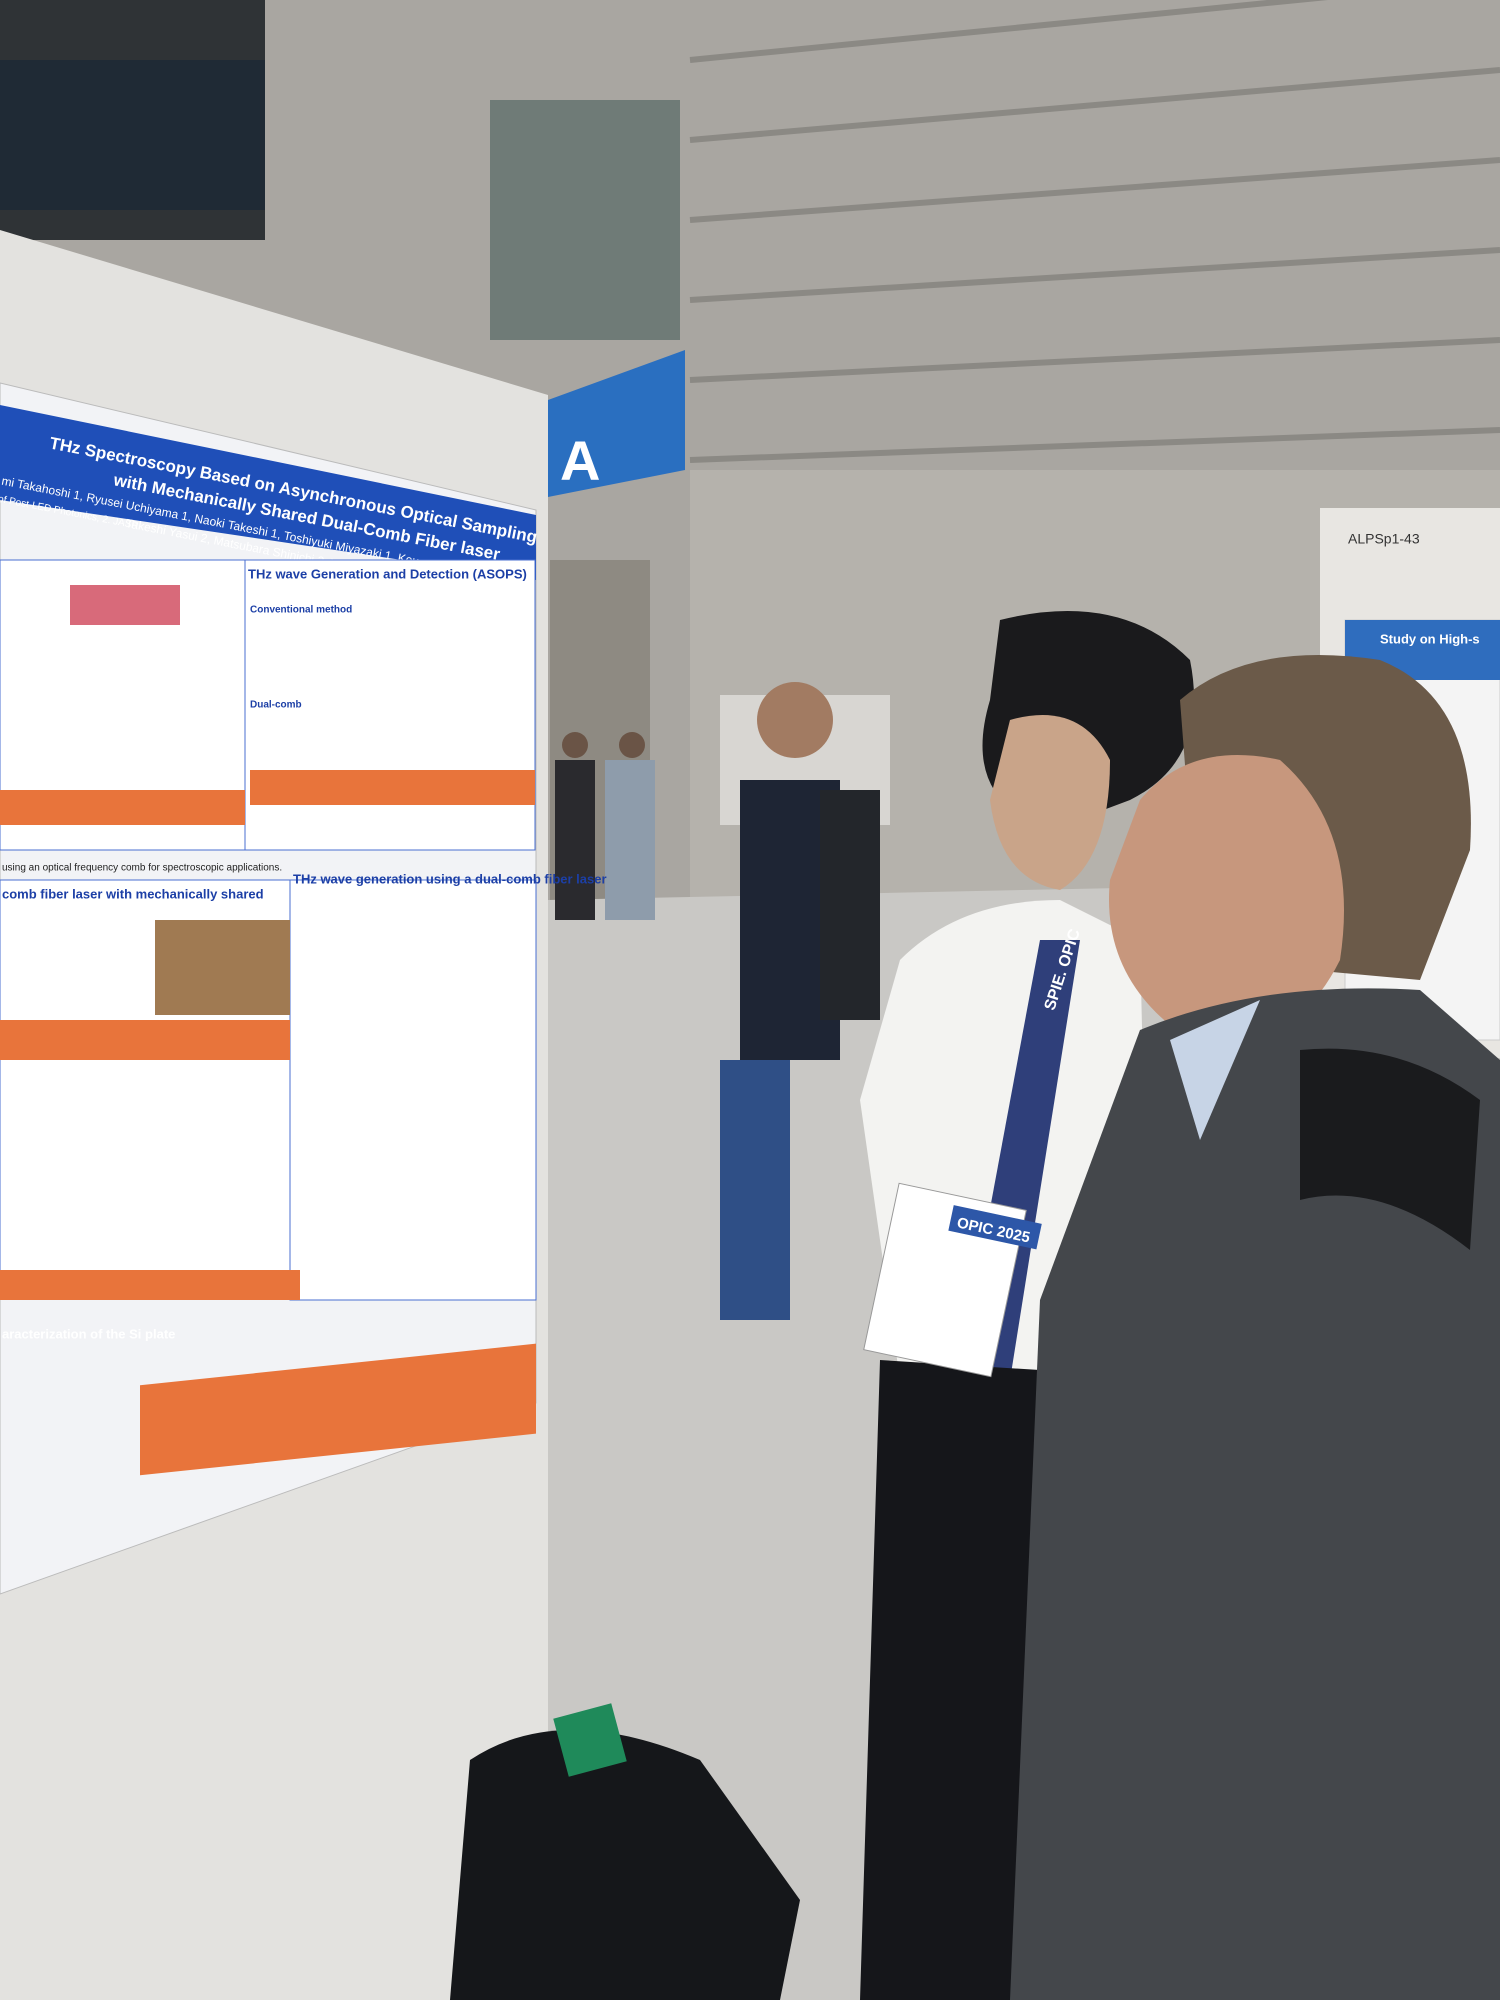 This screenshot has width=1500, height=2000. What do you see at coordinates (132, 135) in the screenshot?
I see `dark-beam` at bounding box center [132, 135].